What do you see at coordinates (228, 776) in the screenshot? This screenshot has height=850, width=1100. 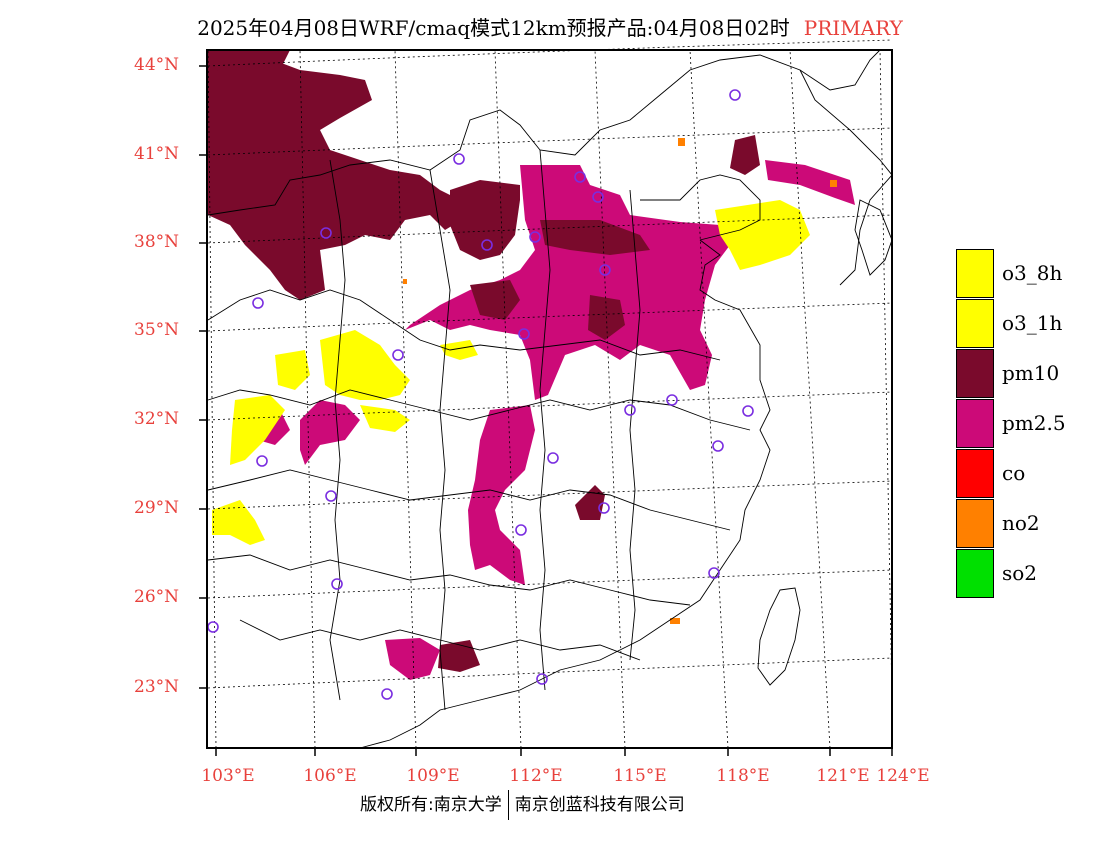 I see `lon-label-103: 103°E` at bounding box center [228, 776].